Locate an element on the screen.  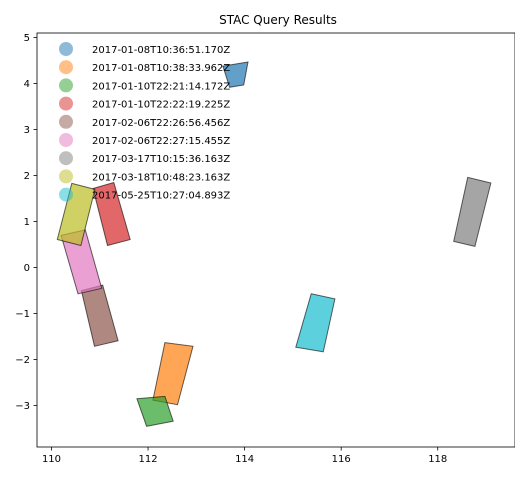
legend-label-1: 2017-01-08T10:38:33.962Z is located at coordinates (161, 68).